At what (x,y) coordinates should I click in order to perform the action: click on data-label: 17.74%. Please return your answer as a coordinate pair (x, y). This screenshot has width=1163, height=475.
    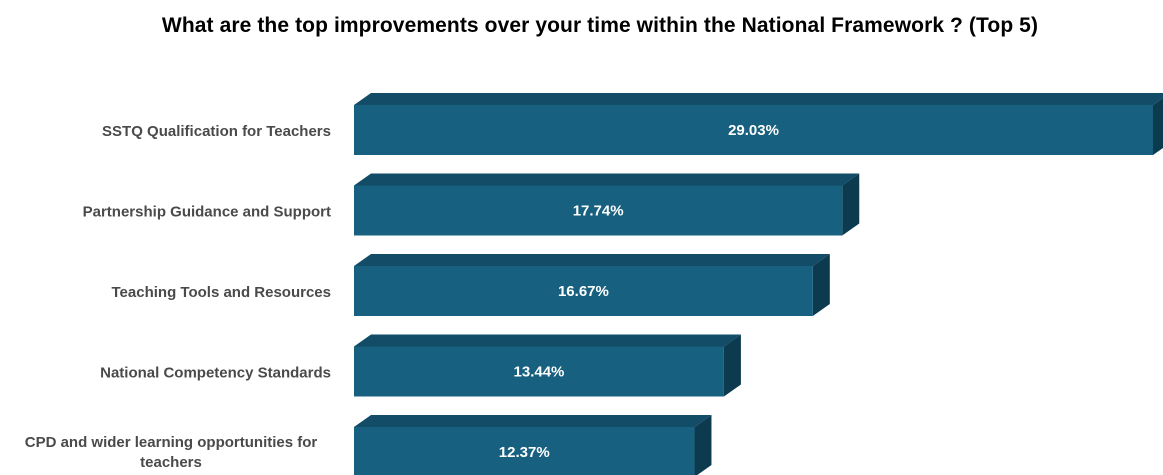
    Looking at the image, I should click on (598, 211).